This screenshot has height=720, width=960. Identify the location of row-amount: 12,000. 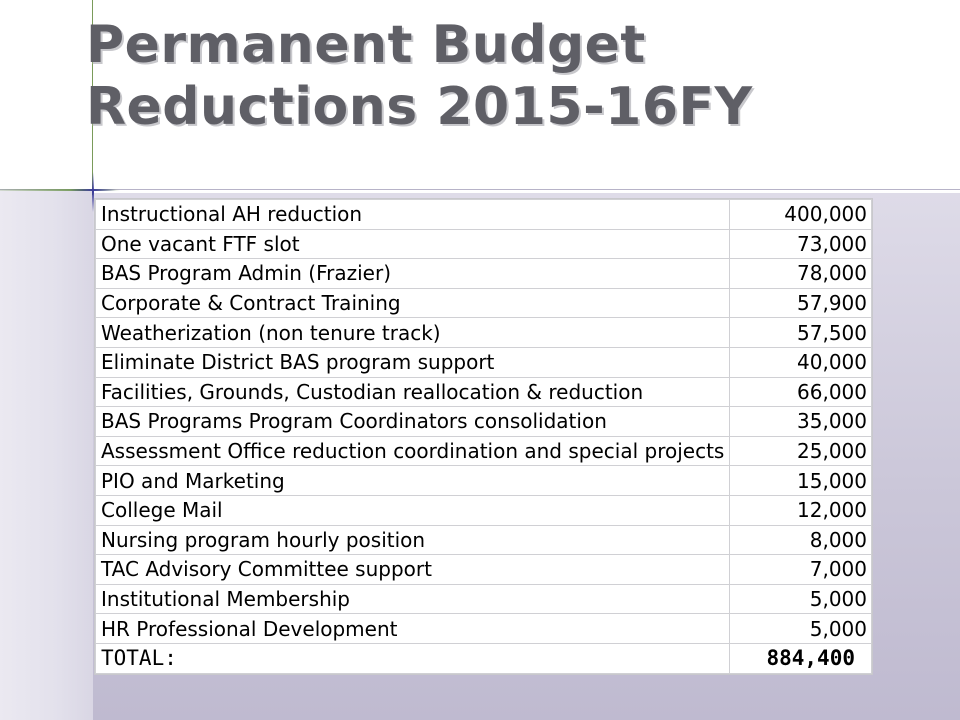
(800, 510).